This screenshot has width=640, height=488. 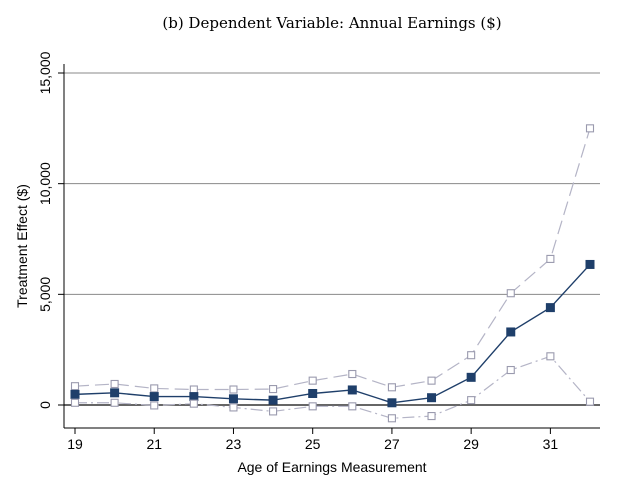 What do you see at coordinates (471, 444) in the screenshot?
I see `x-tick-label: 29` at bounding box center [471, 444].